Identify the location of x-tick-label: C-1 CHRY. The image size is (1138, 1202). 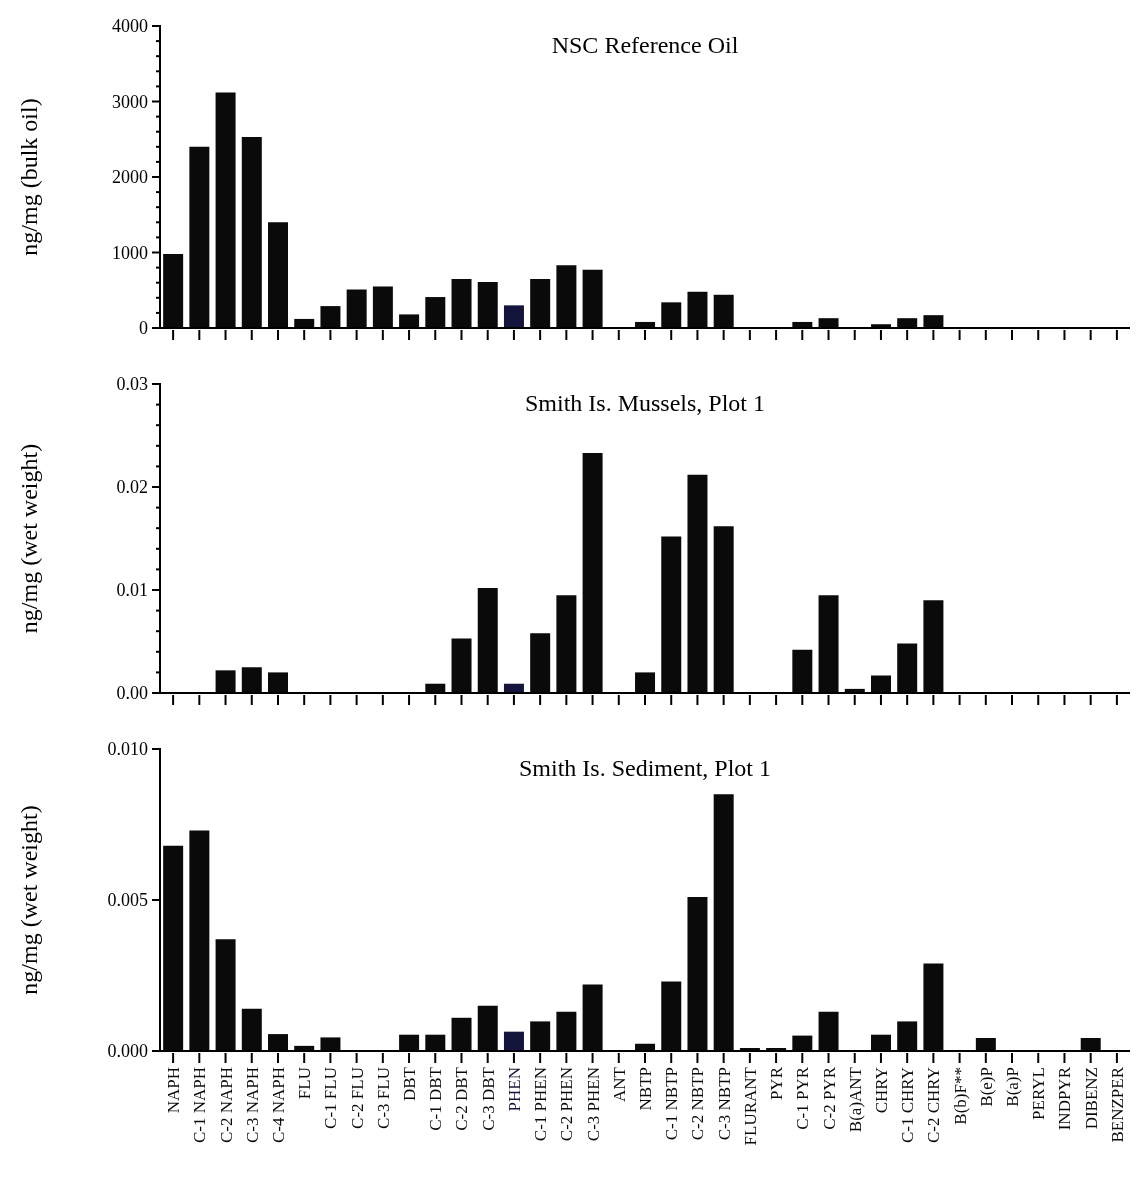
(908, 1105).